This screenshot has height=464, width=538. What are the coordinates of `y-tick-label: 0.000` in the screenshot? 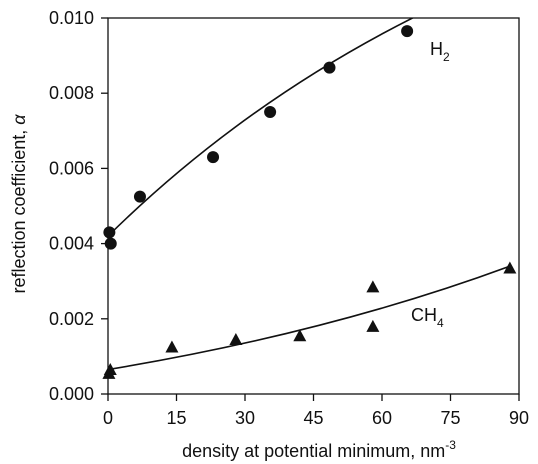 It's located at (71, 394).